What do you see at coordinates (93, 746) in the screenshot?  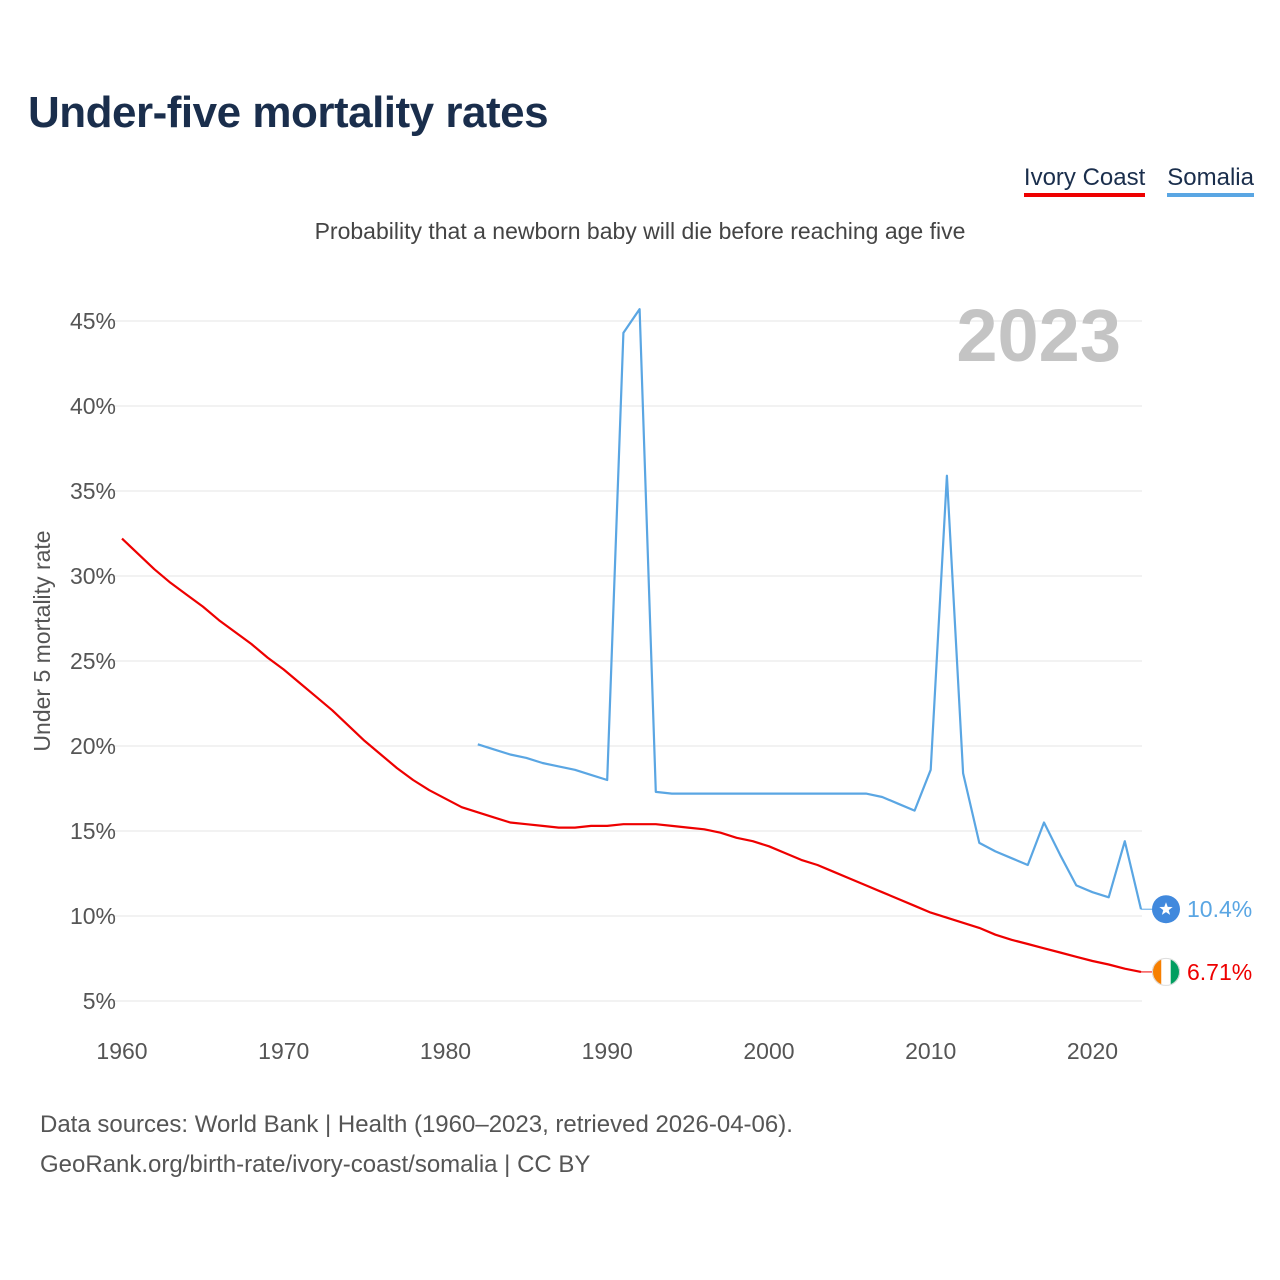 I see `y-tick-label: 20%` at bounding box center [93, 746].